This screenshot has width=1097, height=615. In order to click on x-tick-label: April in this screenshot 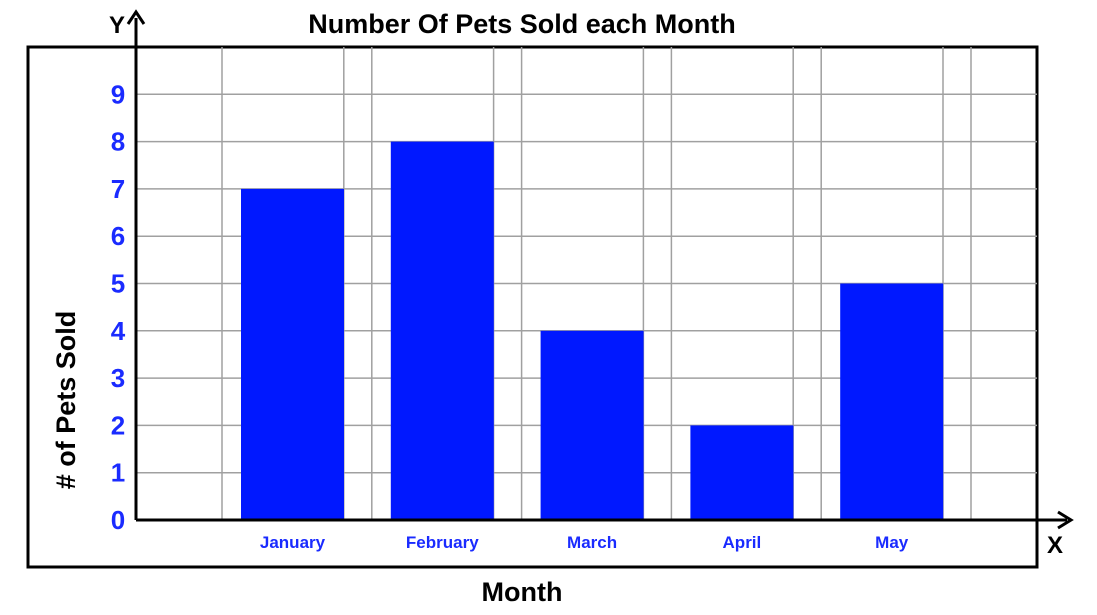, I will do `click(742, 542)`.